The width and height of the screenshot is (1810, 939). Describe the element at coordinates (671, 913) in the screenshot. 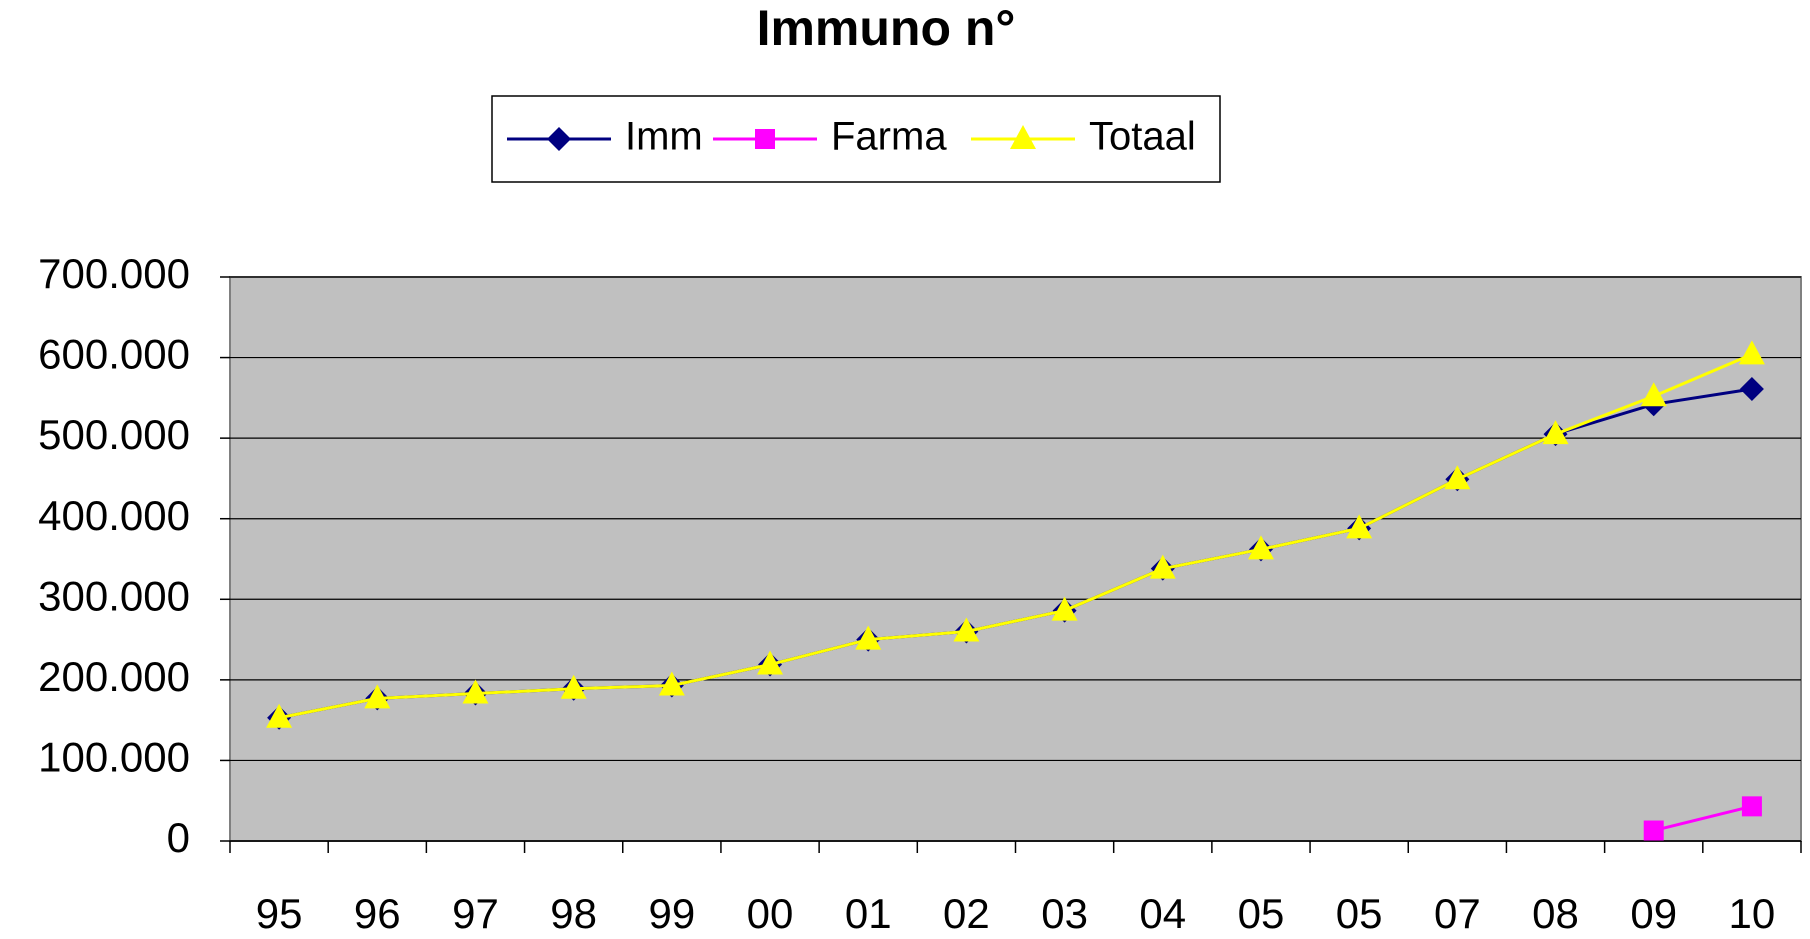

I see `x-tick-label: 99` at that location.